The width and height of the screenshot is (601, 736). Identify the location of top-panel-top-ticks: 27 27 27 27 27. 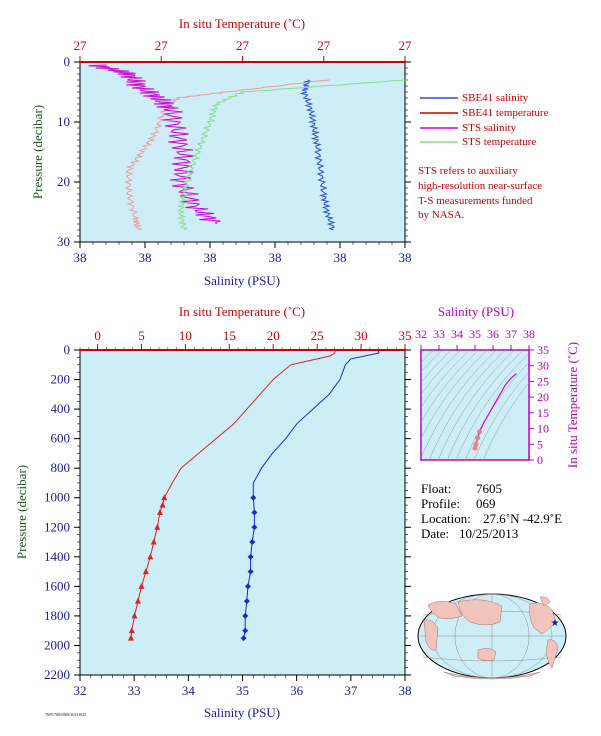
(243, 50).